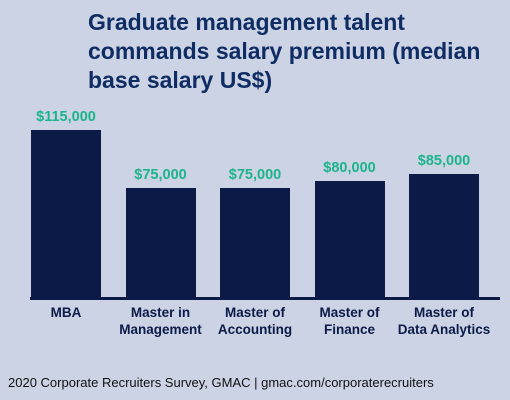 The width and height of the screenshot is (510, 400). Describe the element at coordinates (66, 312) in the screenshot. I see `x-tick-label: MBA` at that location.